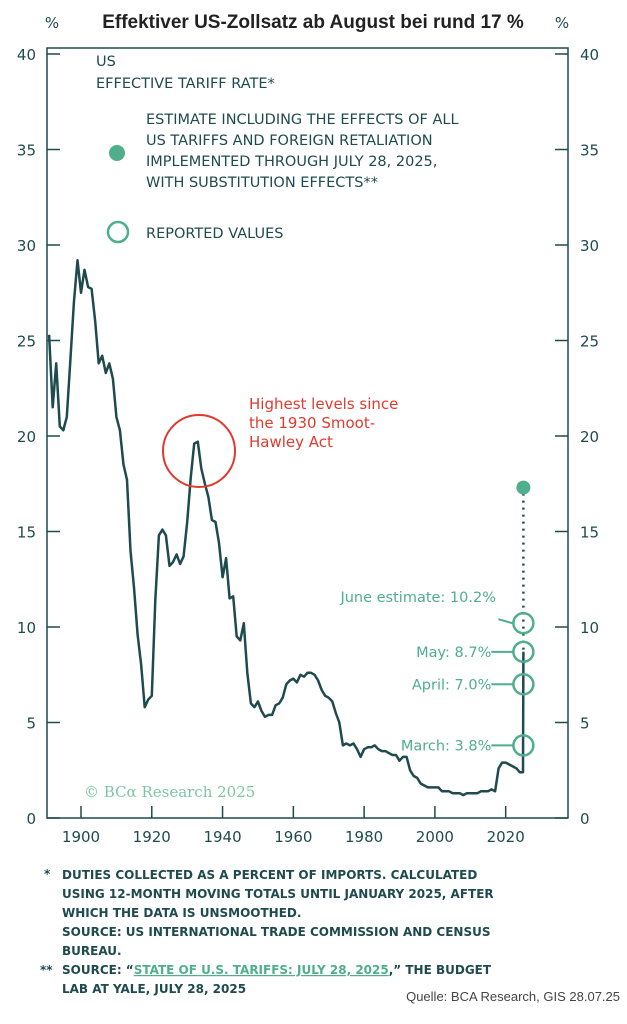  Describe the element at coordinates (81, 837) in the screenshot. I see `x-tick-label: 1900` at that location.